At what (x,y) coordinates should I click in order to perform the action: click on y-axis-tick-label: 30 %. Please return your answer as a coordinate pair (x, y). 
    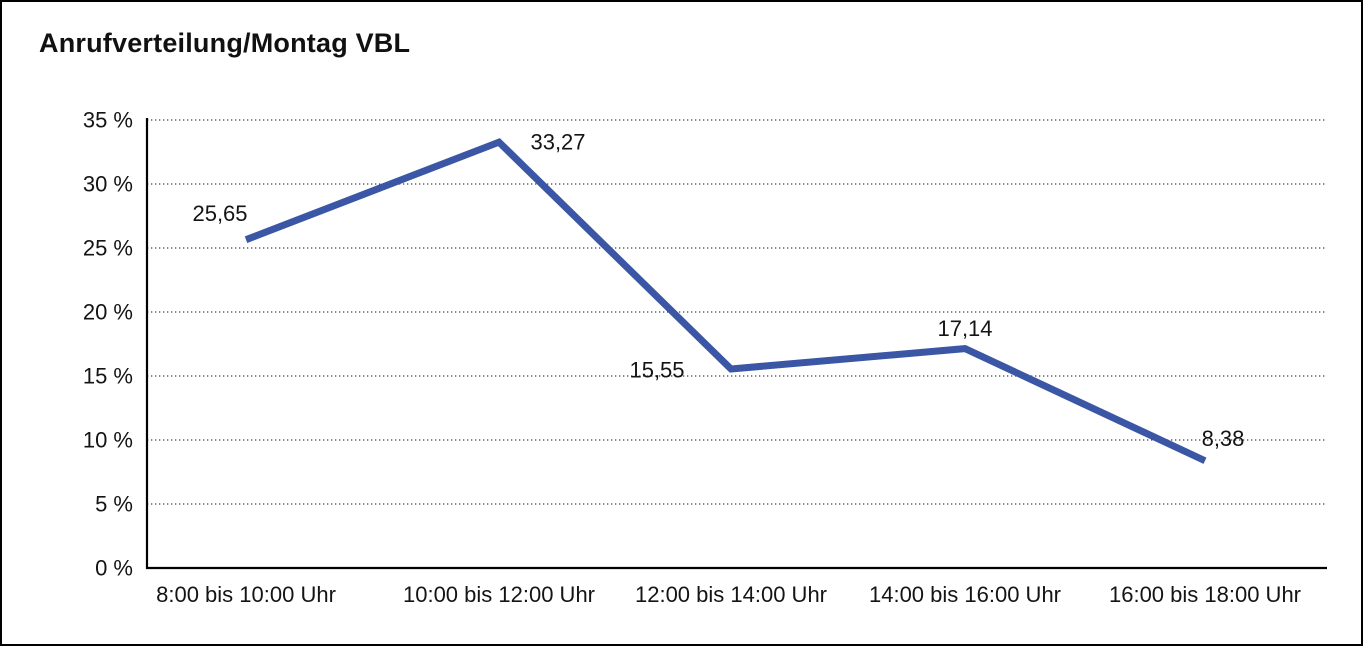
    Looking at the image, I should click on (108, 184).